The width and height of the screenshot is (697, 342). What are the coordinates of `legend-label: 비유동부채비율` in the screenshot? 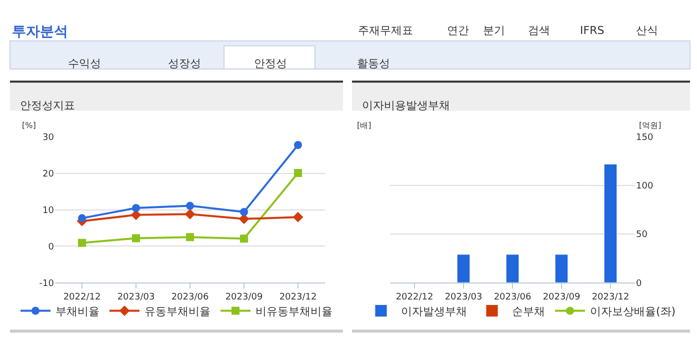 It's located at (294, 311).